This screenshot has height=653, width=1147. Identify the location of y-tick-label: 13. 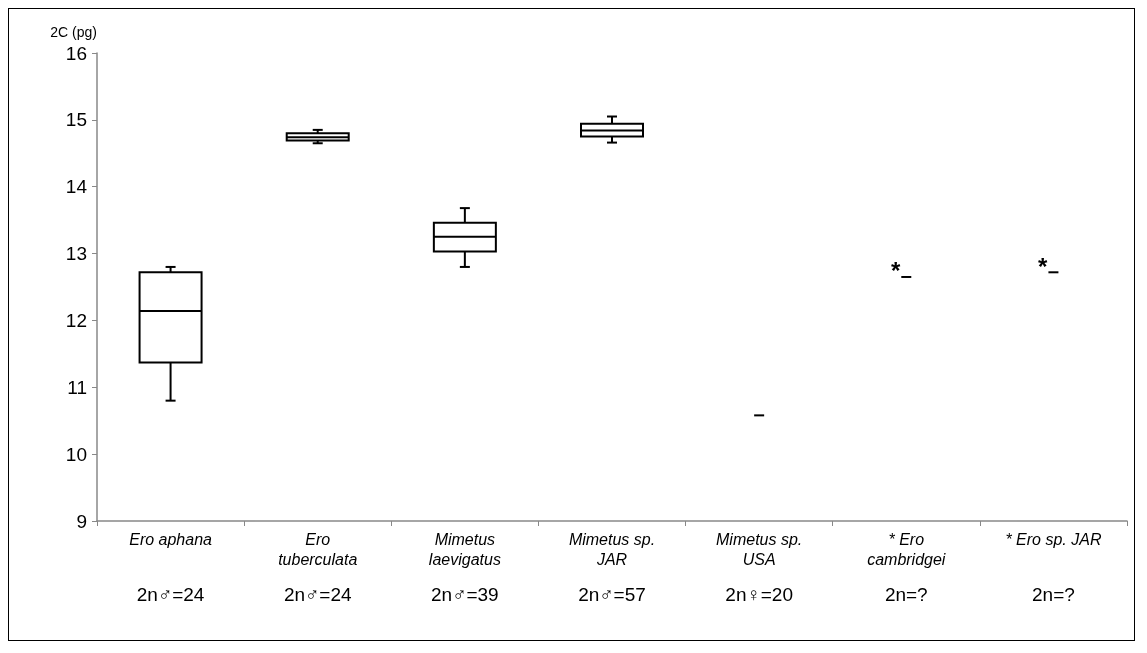
(76, 254).